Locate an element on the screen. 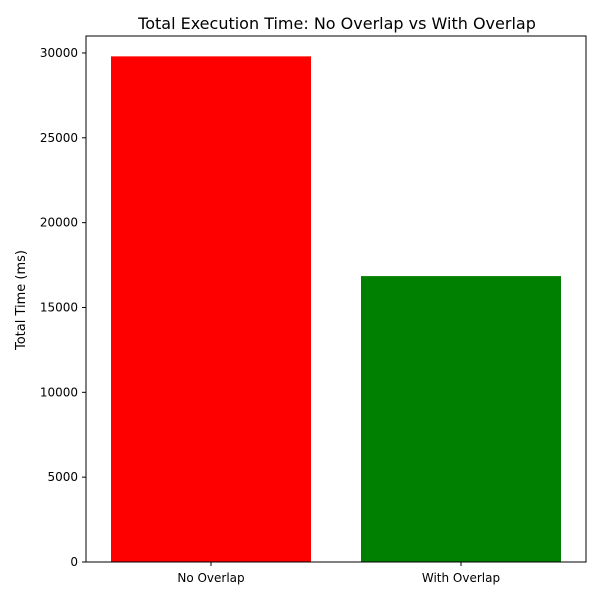 The image size is (600, 604). y-axis: 0 5000 10000 15000 20000 25000 30000 is located at coordinates (63, 307).